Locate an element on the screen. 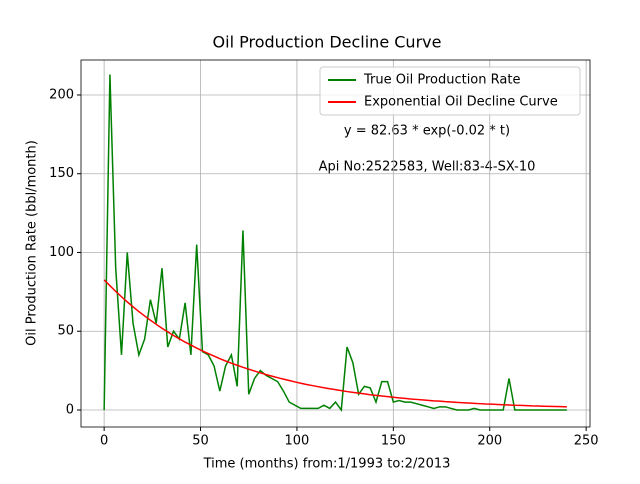 The image size is (640, 484). x-tick-label: 150 is located at coordinates (393, 441).